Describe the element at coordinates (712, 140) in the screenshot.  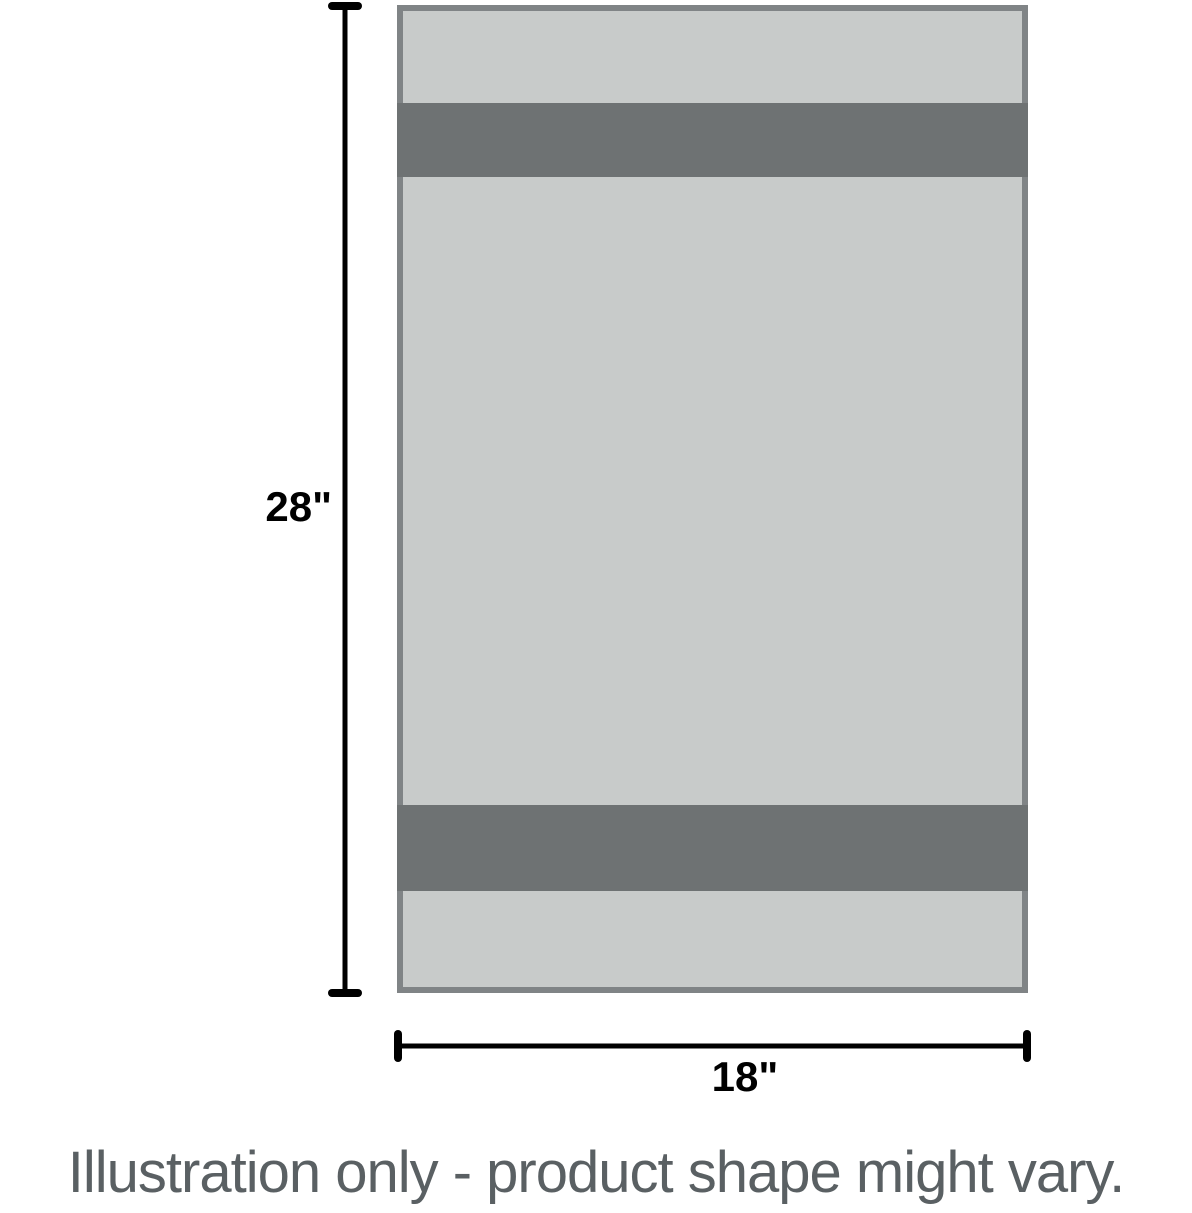
I see `towel-stripe-top` at that location.